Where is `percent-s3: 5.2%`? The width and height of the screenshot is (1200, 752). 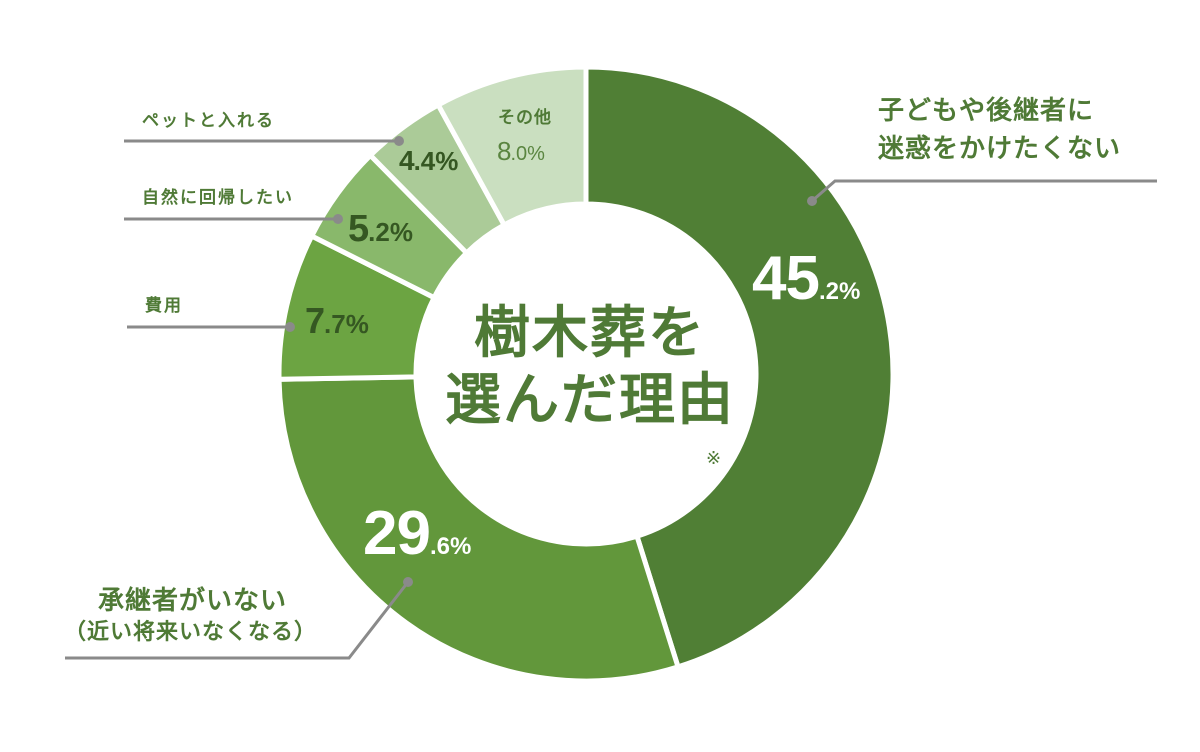 percent-s3: 5.2% is located at coordinates (380, 229).